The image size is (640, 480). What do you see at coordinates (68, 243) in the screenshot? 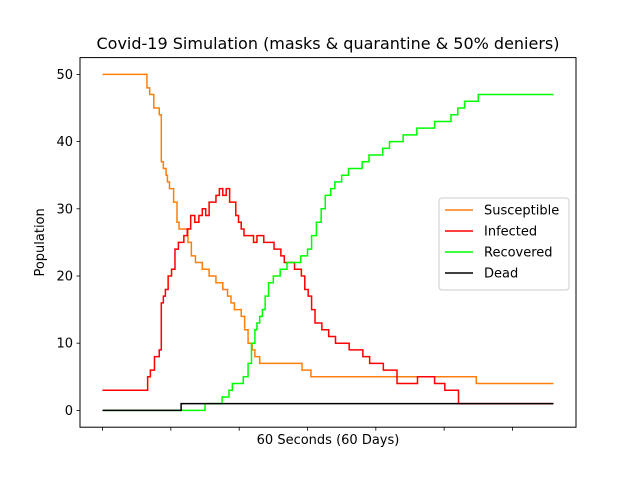
I see `y-axis: 0 10 20 30 40 50` at bounding box center [68, 243].